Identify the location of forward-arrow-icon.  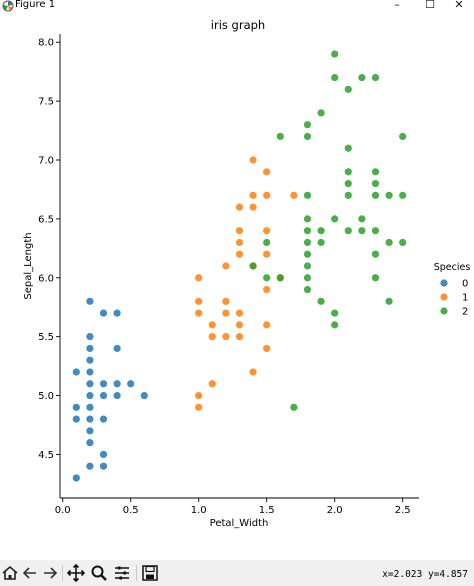
(50, 573).